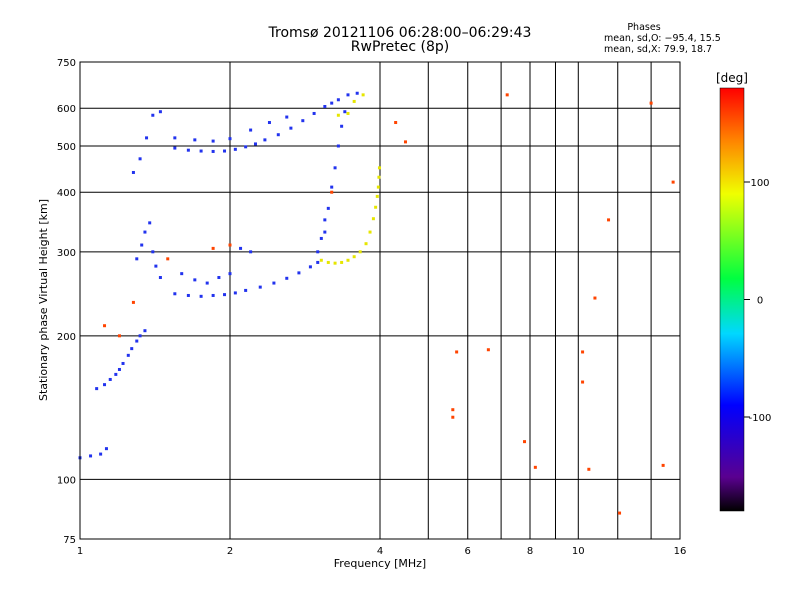 This screenshot has height=600, width=800. Describe the element at coordinates (66, 193) in the screenshot. I see `y-tick-label: 400` at that location.